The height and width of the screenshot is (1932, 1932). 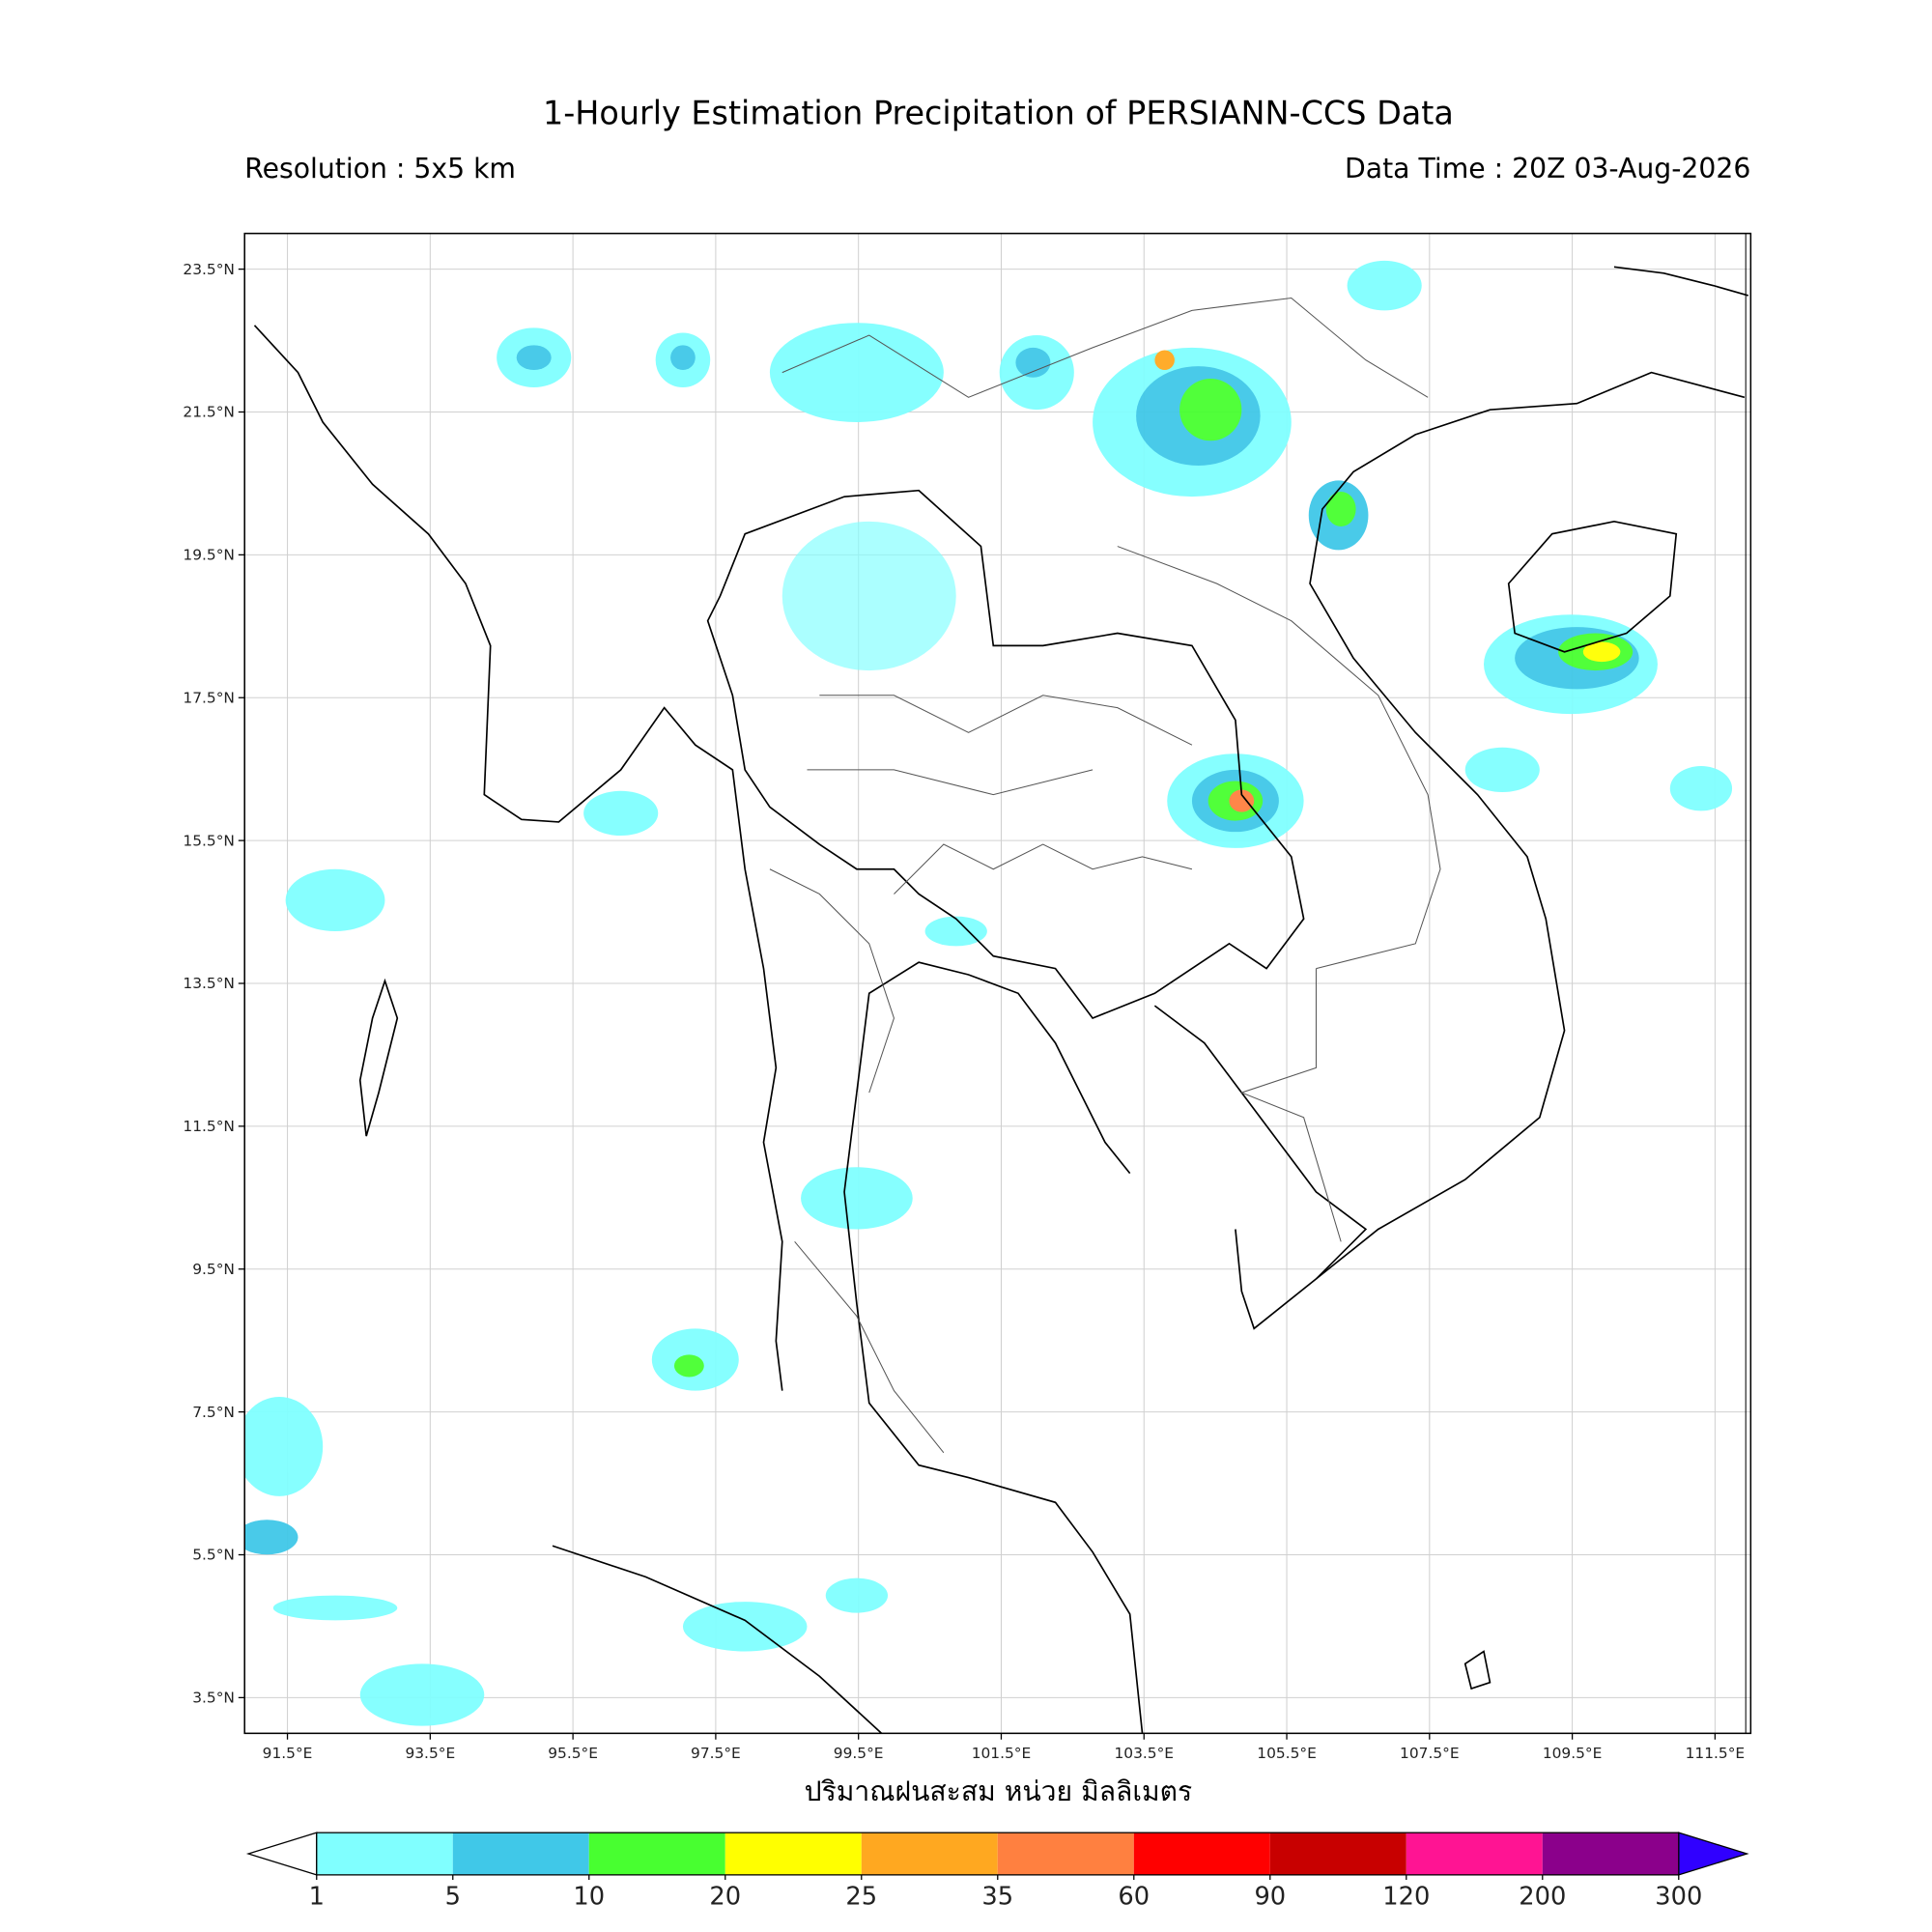 What do you see at coordinates (1573, 1753) in the screenshot?
I see `x-tick-label: 109.5°E` at bounding box center [1573, 1753].